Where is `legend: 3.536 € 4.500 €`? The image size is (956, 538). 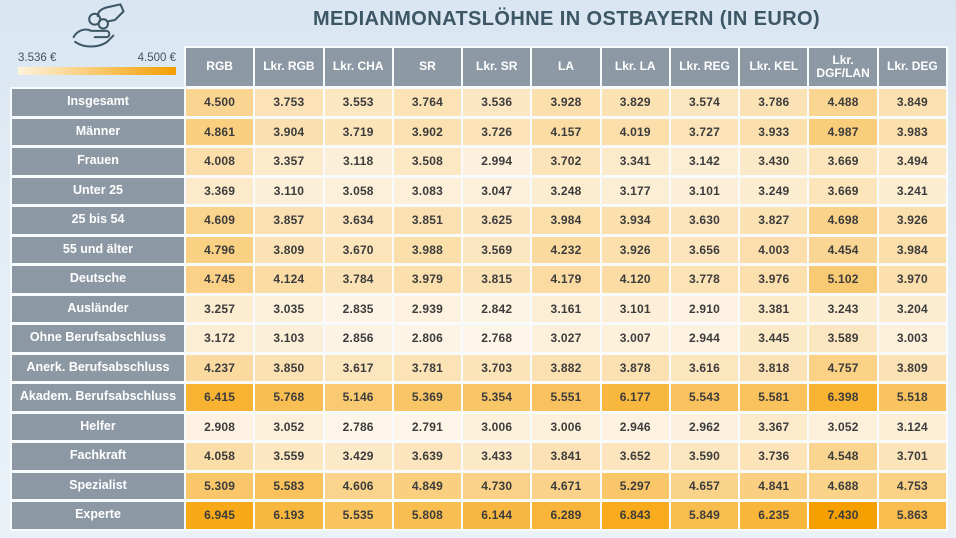
legend: 3.536 € 4.500 € is located at coordinates (97, 38).